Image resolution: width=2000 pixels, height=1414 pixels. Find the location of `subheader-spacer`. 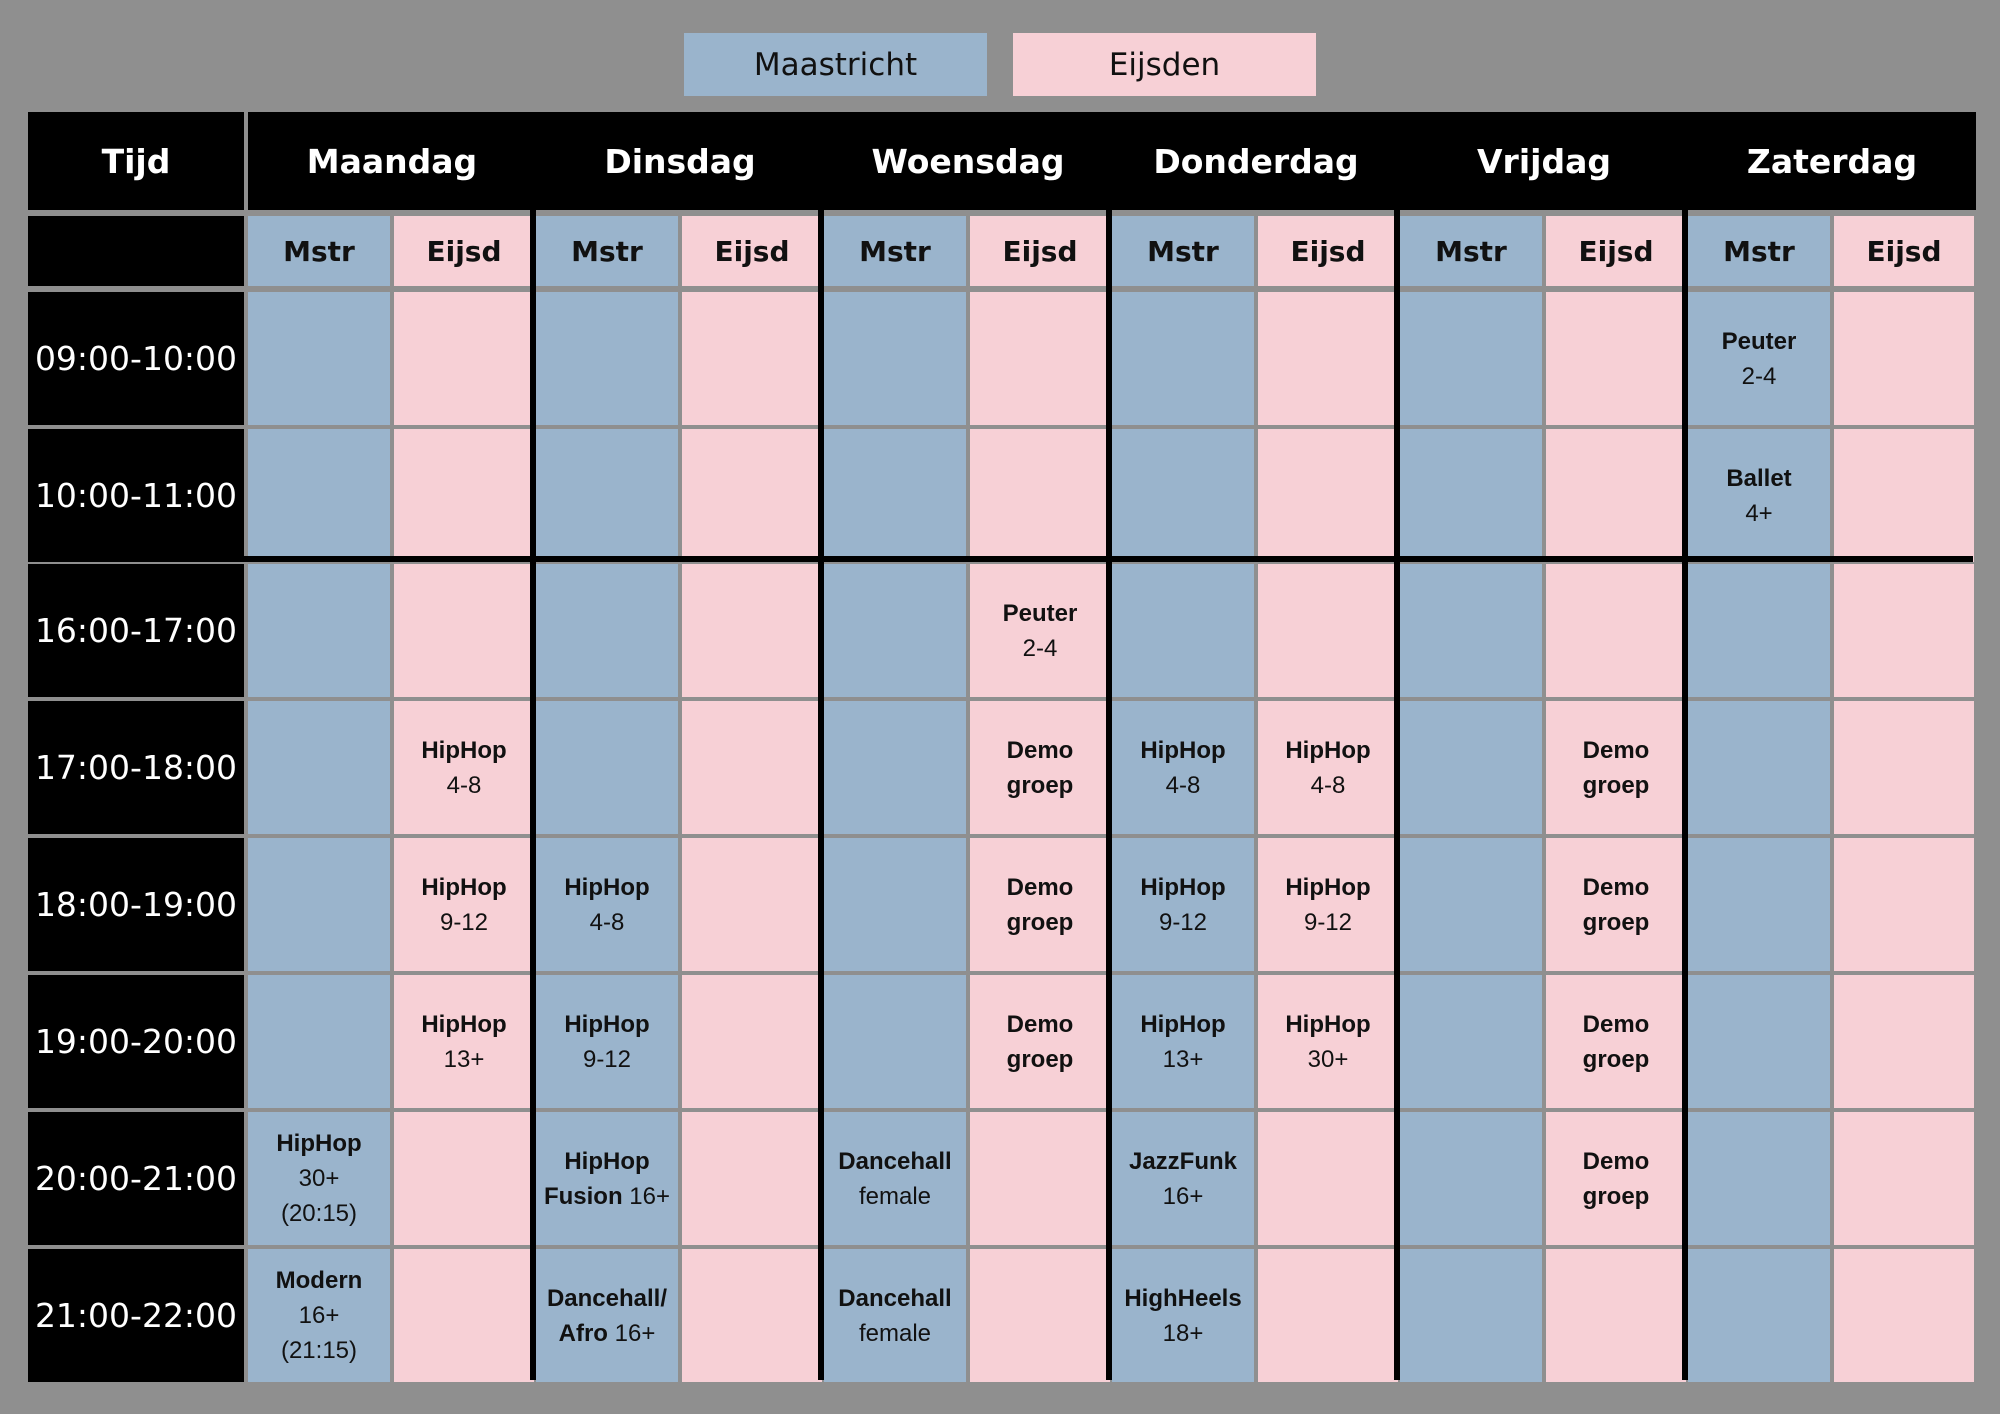

subheader-spacer is located at coordinates (136, 251).